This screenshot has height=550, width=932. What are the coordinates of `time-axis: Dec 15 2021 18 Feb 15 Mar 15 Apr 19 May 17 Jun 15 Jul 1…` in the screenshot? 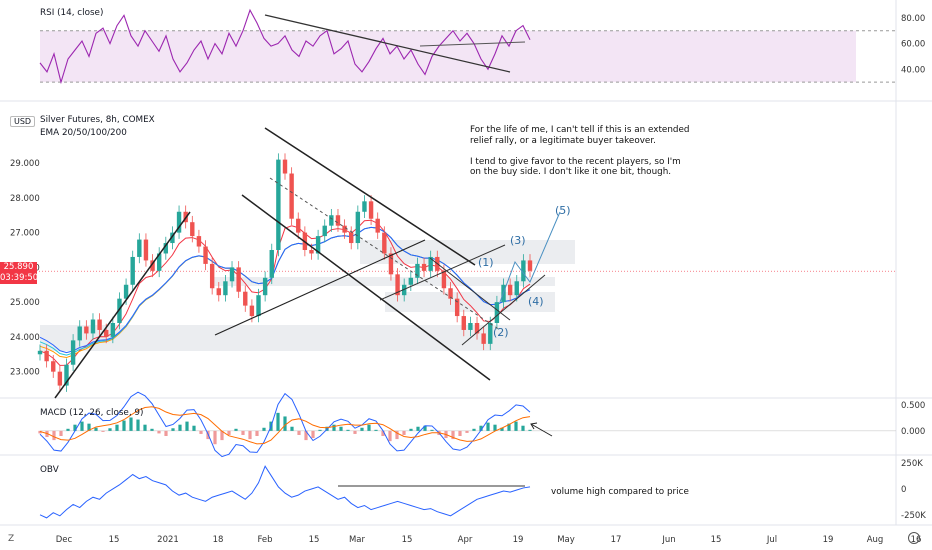 It's located at (489, 540).